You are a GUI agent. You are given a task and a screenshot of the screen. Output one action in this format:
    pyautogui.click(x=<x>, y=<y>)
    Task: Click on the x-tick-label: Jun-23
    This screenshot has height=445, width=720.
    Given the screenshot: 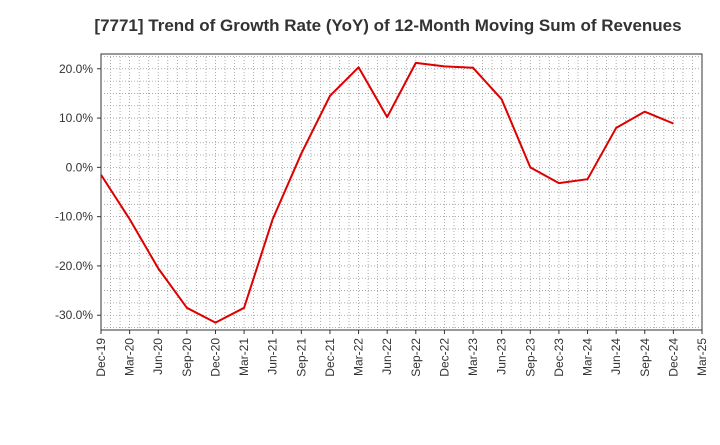 What is the action you would take?
    pyautogui.click(x=502, y=356)
    